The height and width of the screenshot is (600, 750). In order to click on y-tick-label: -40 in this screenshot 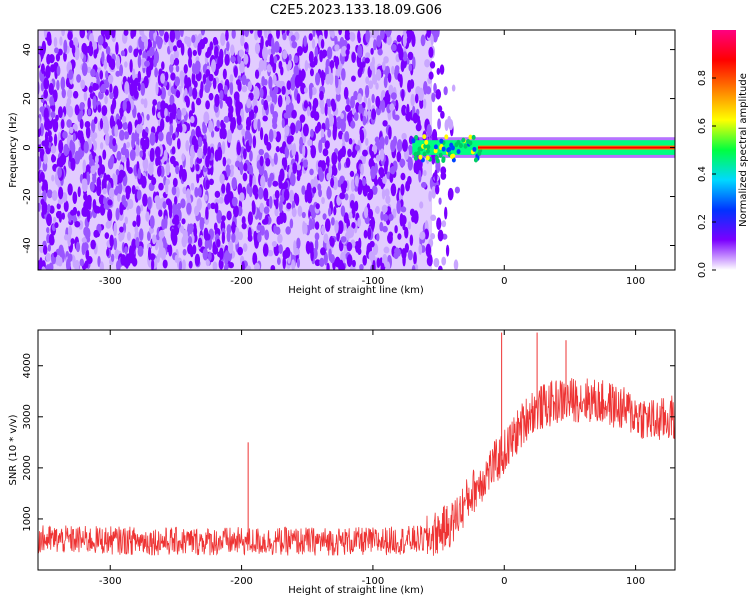, I will do `click(27, 245)`.